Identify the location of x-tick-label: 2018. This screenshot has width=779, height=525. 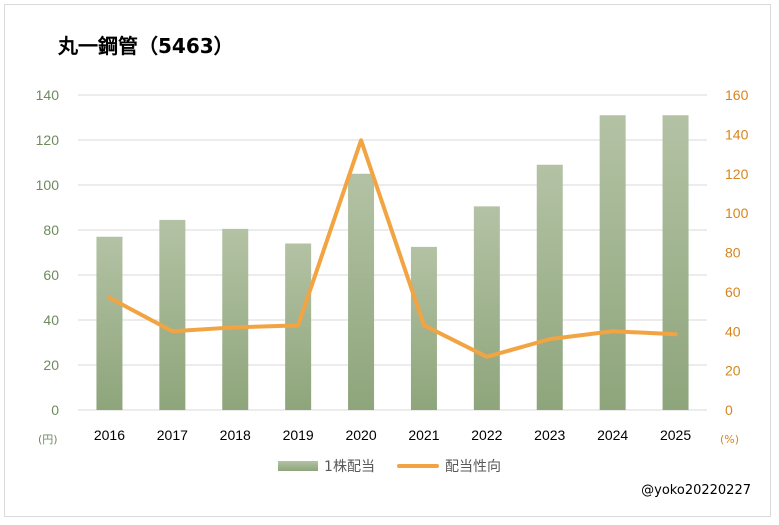
(235, 435).